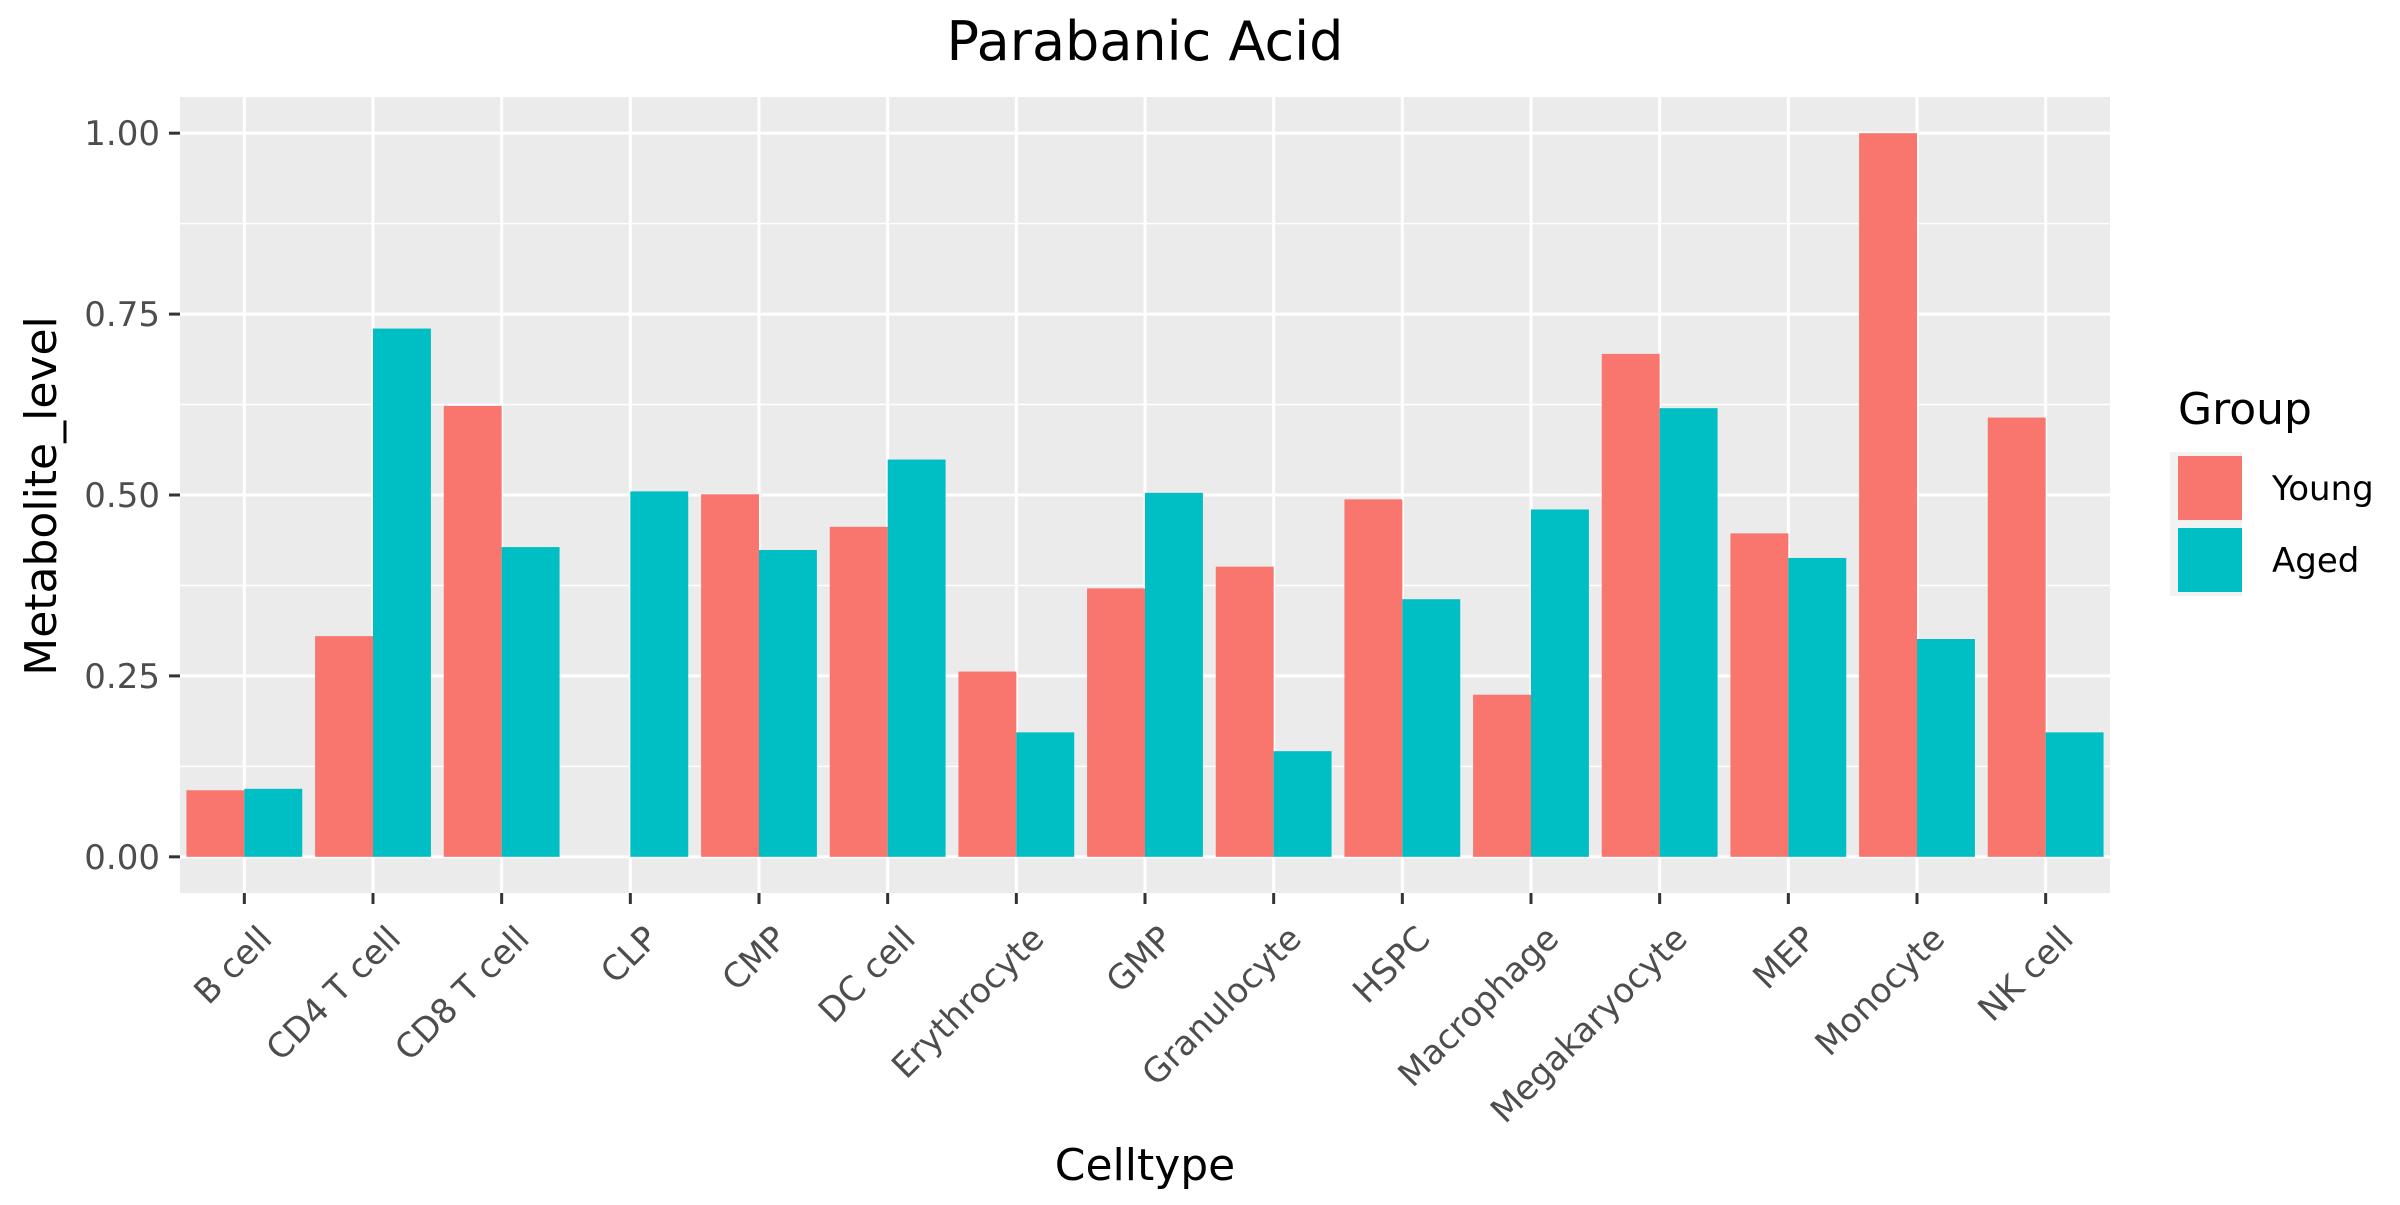 This screenshot has width=2400, height=1205. What do you see at coordinates (2016, 637) in the screenshot?
I see `bar-young-nk-cell` at bounding box center [2016, 637].